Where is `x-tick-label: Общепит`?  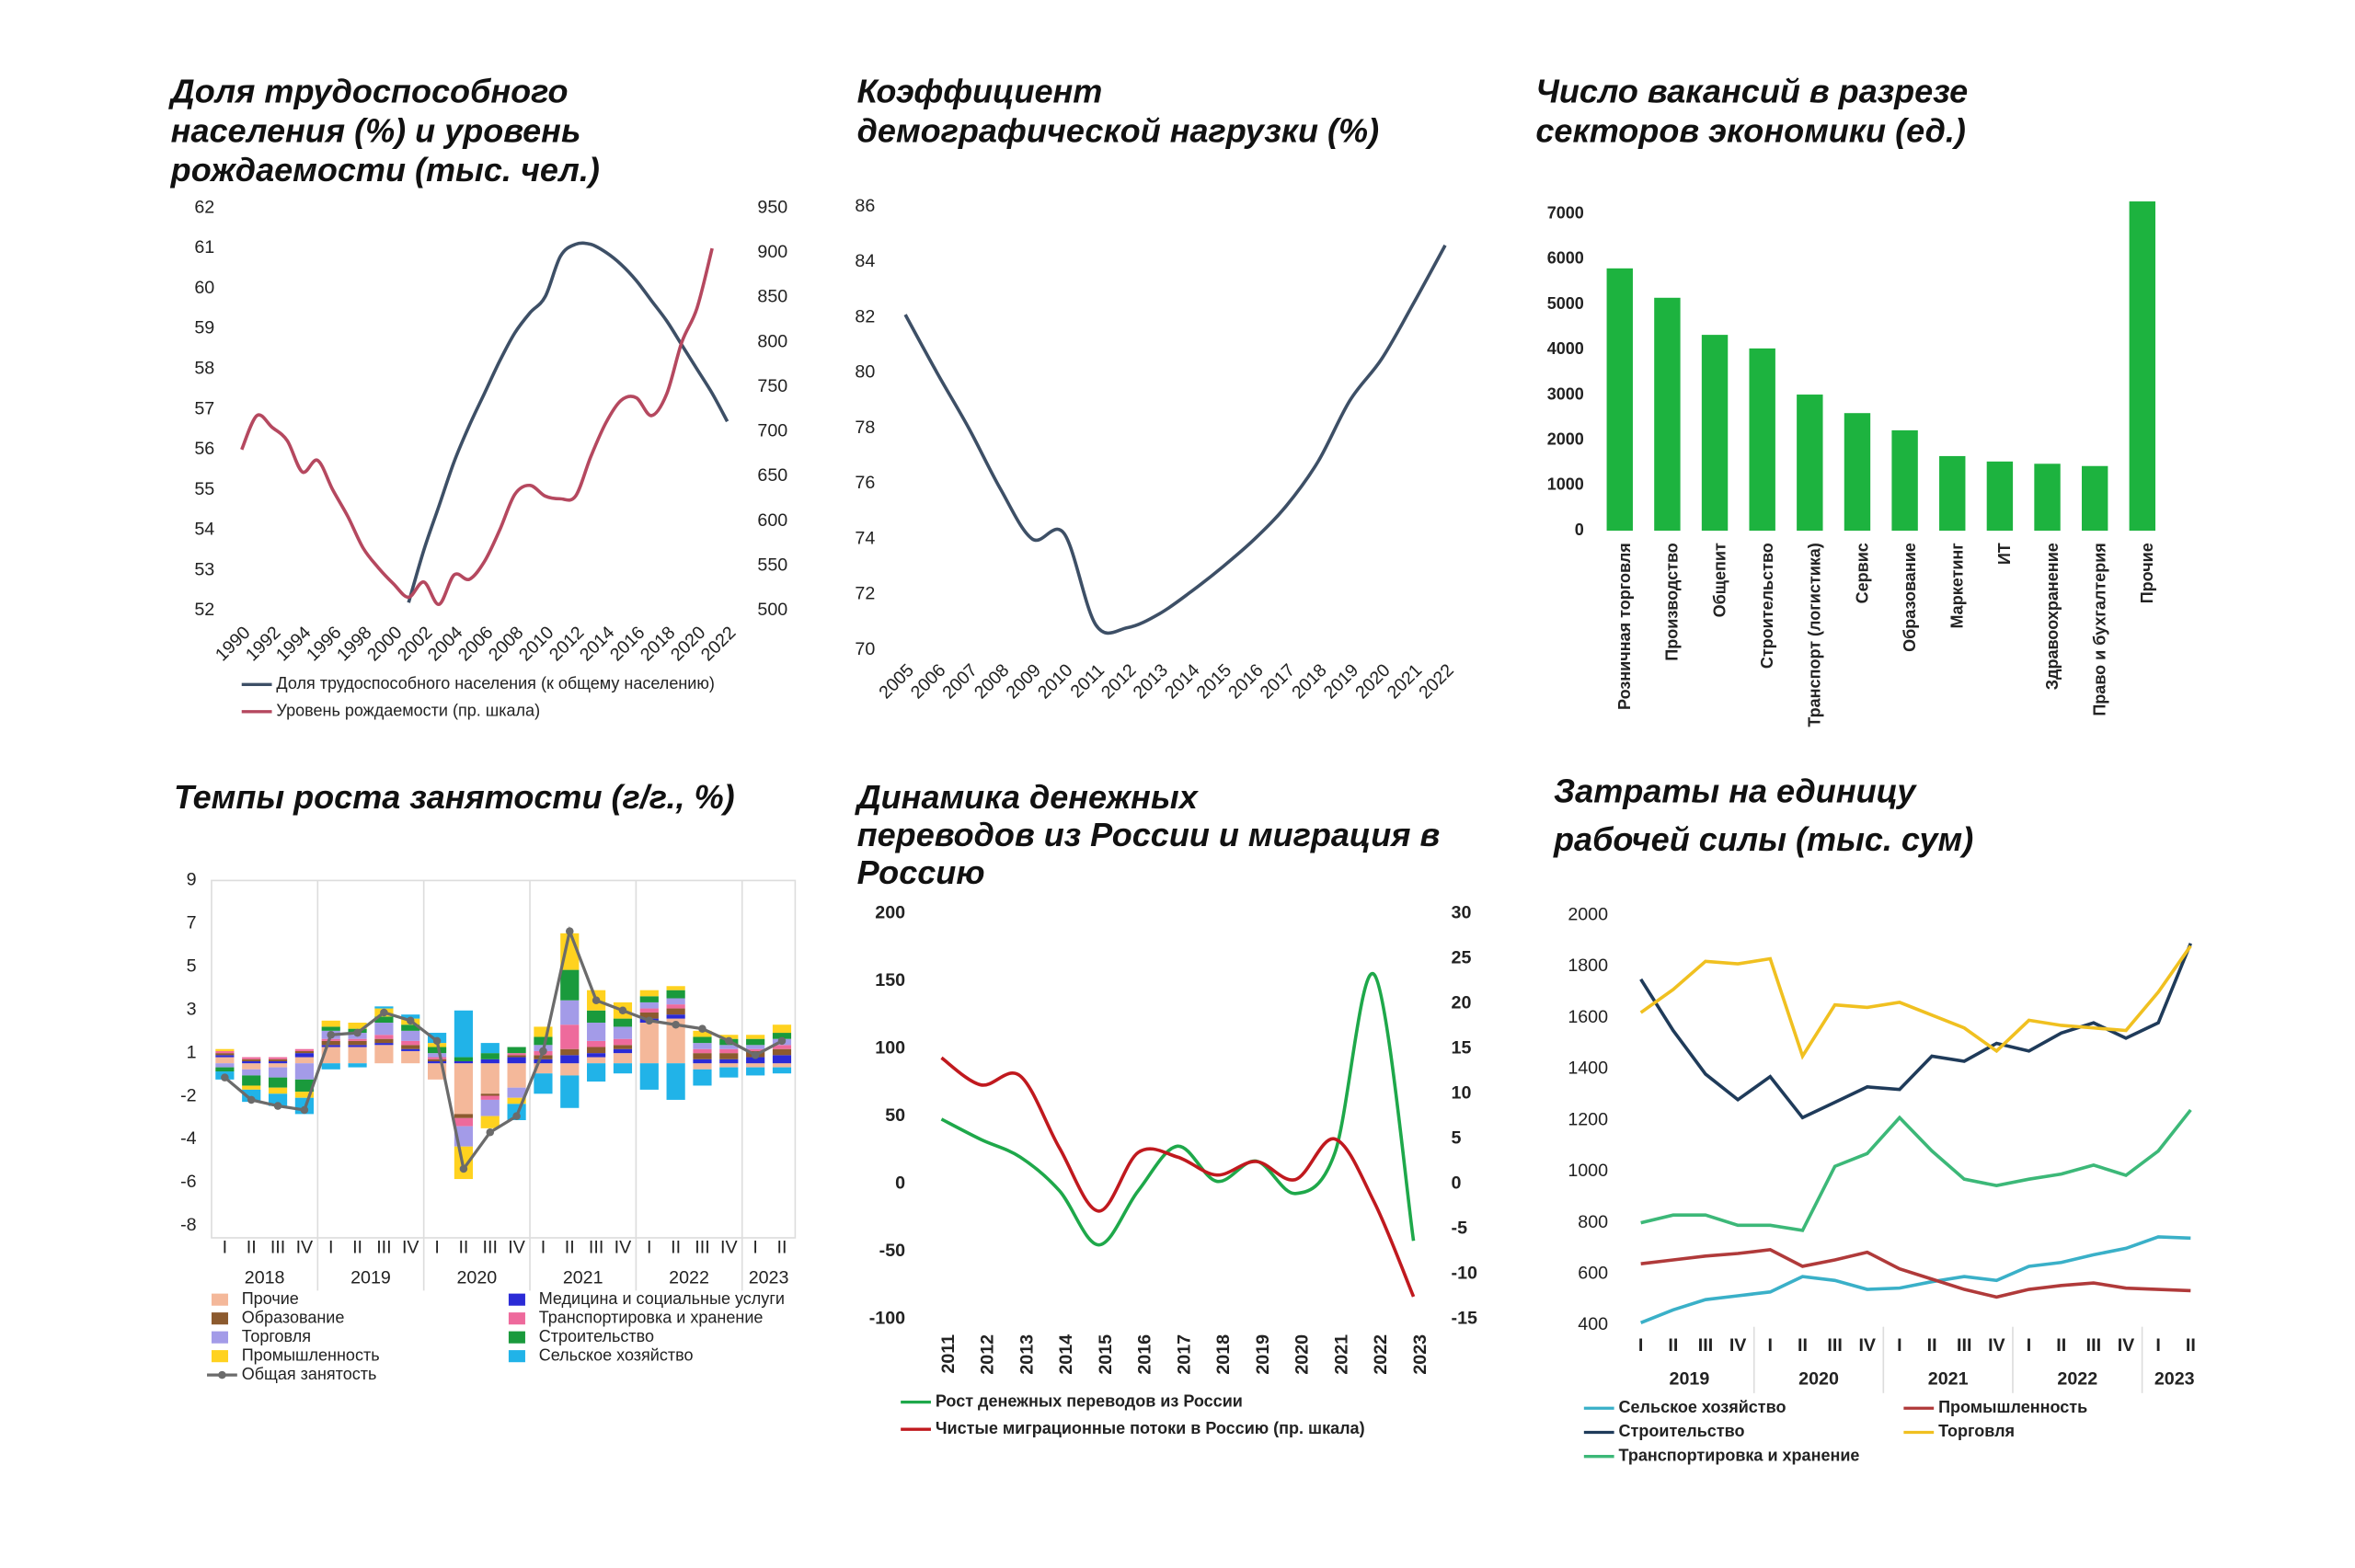 x-tick-label: Общепит is located at coordinates (1719, 580).